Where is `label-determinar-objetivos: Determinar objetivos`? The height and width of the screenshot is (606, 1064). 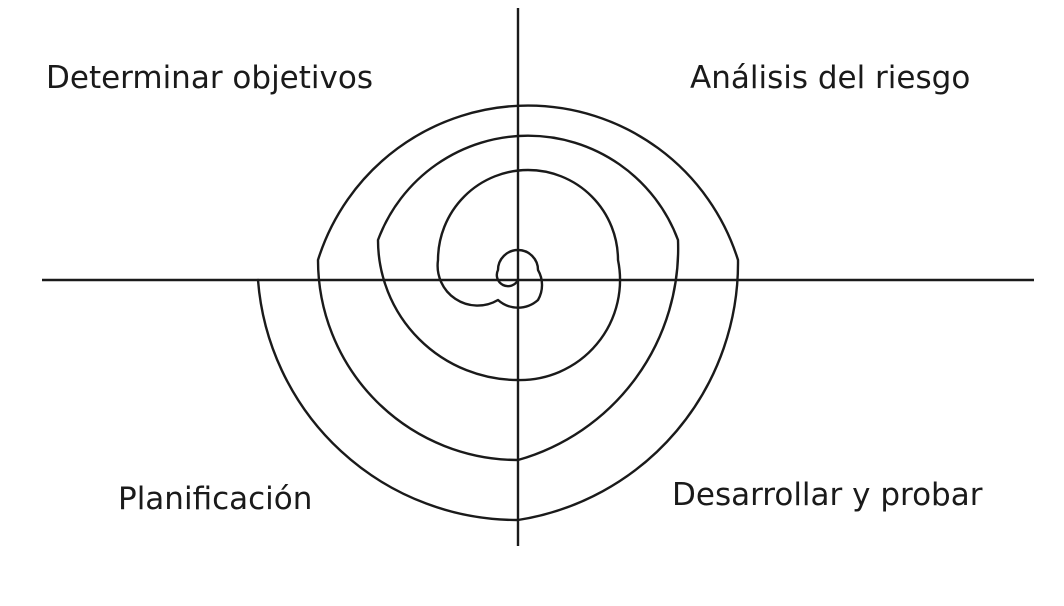
label-determinar-objetivos: Determinar objetivos is located at coordinates (209, 78).